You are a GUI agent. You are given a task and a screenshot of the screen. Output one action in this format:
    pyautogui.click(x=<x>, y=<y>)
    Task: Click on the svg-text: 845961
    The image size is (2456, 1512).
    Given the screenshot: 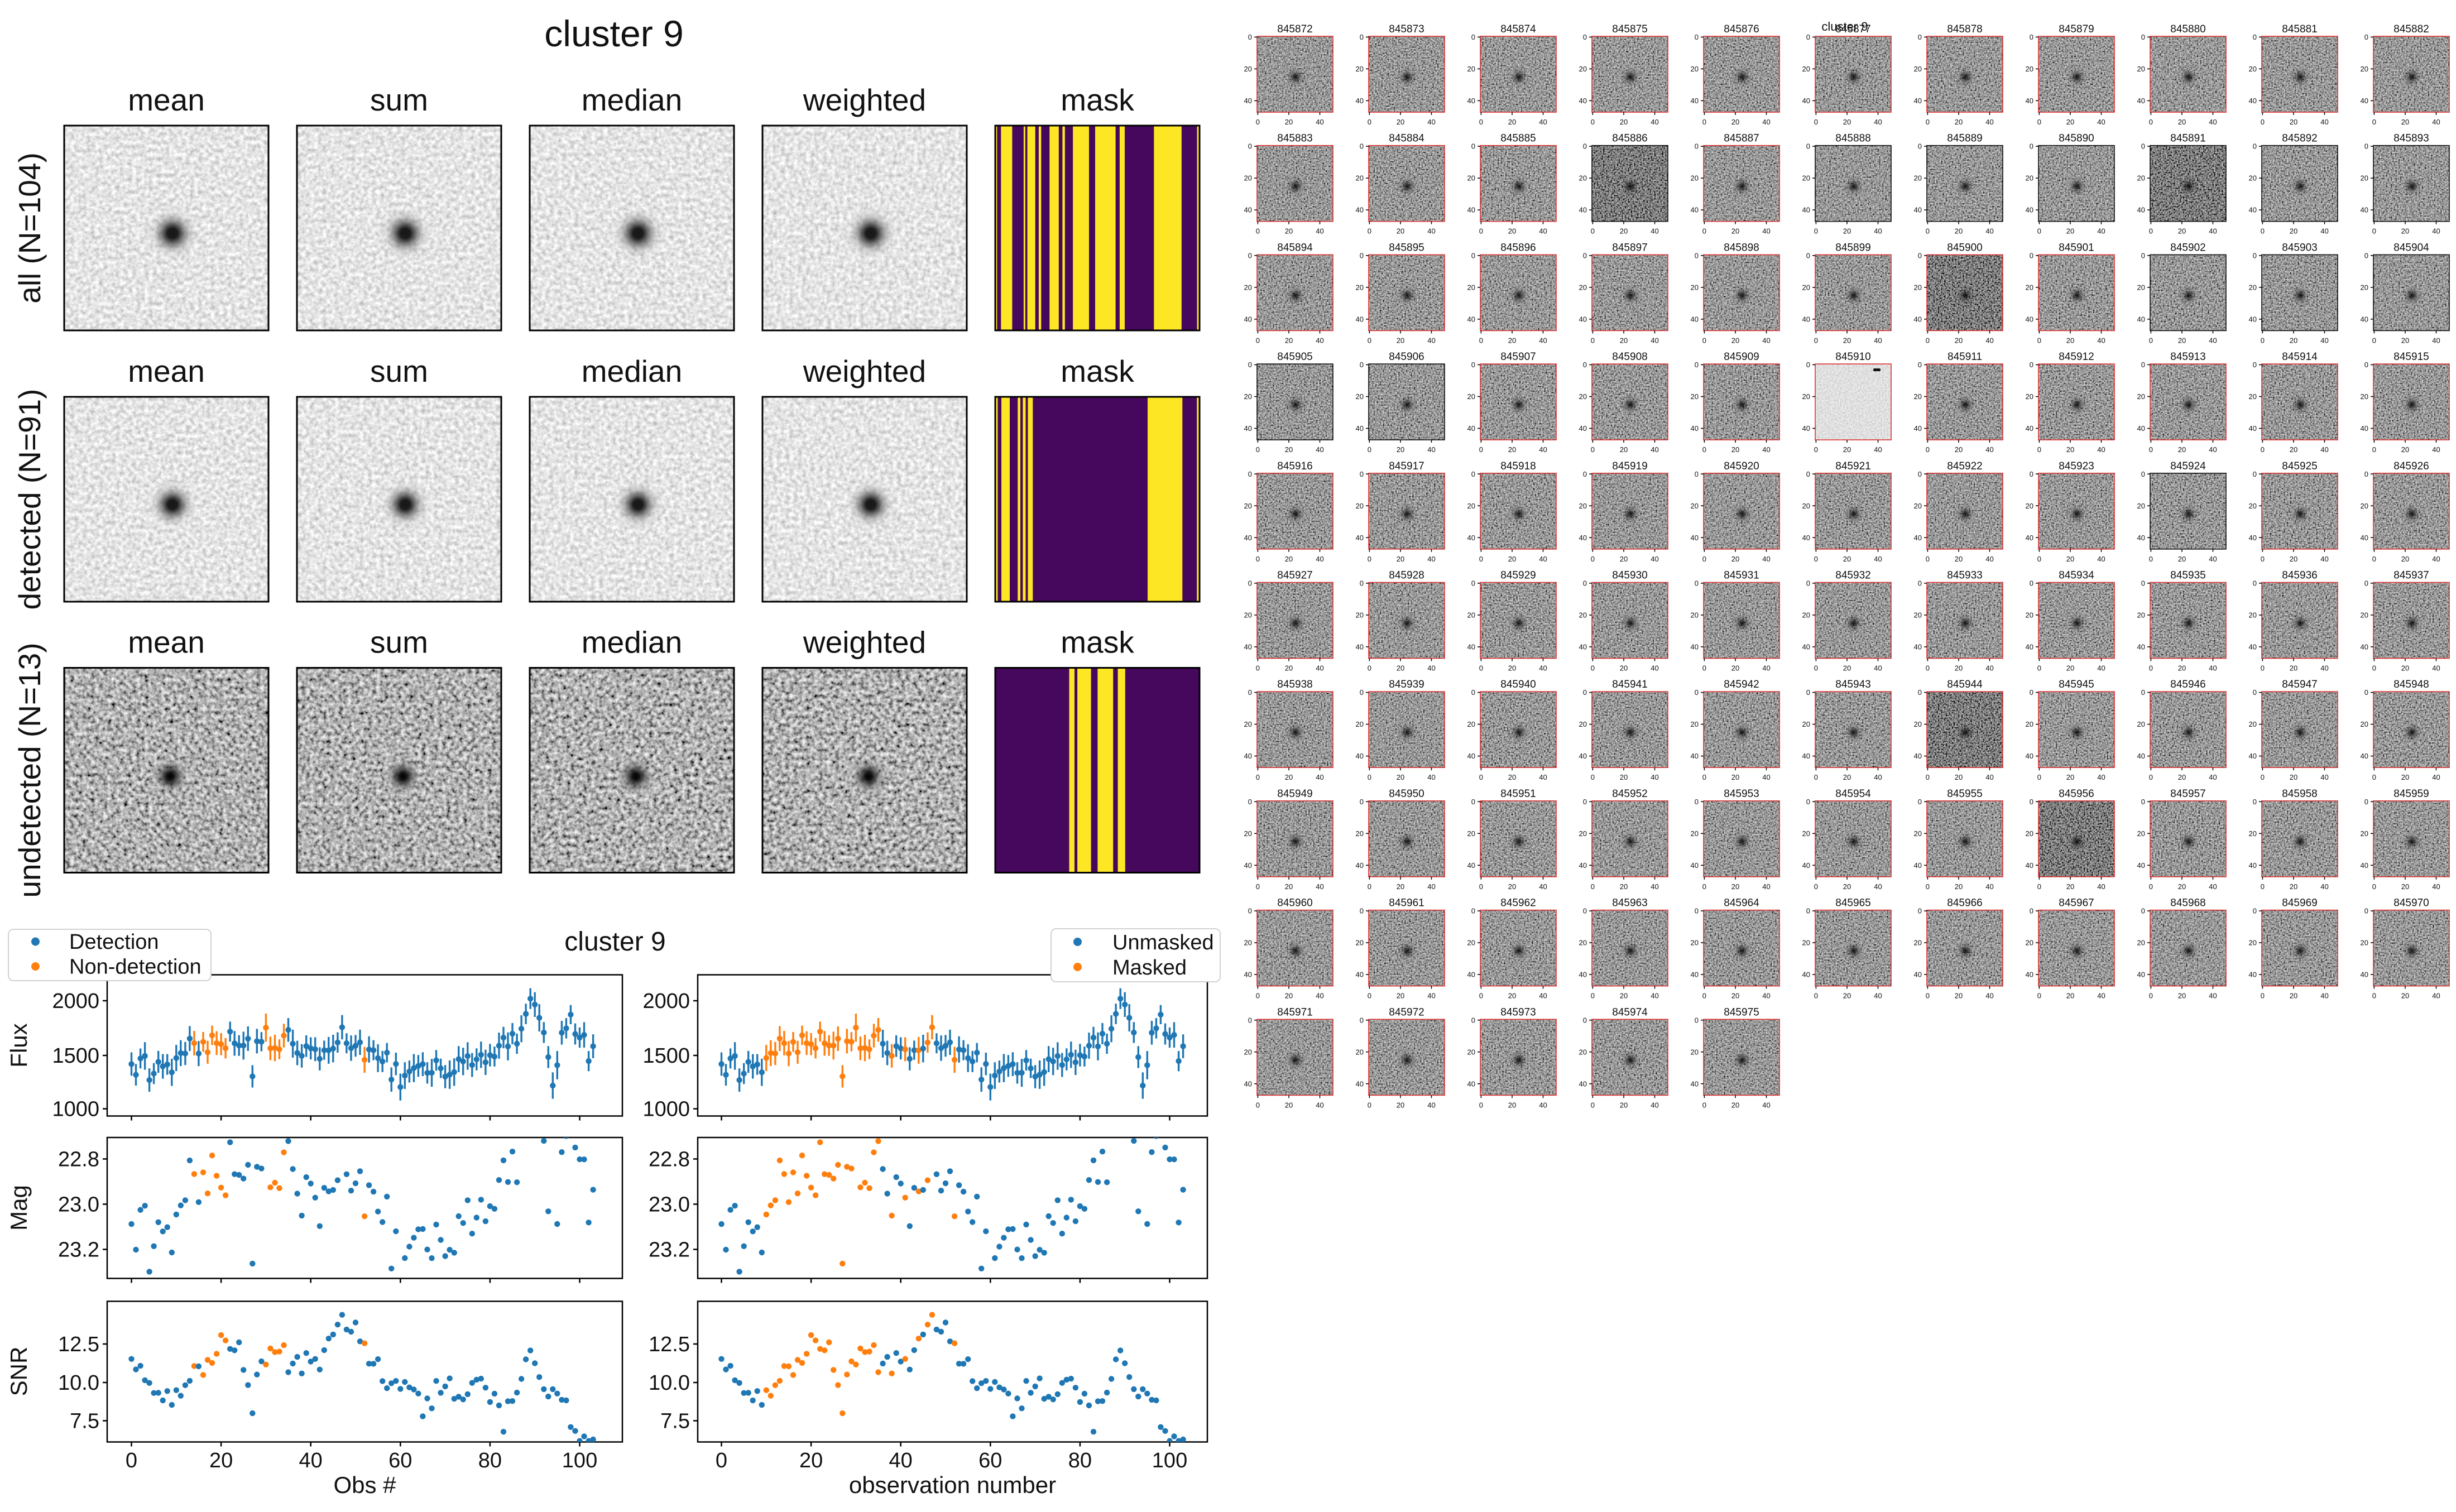 What is the action you would take?
    pyautogui.click(x=1407, y=903)
    